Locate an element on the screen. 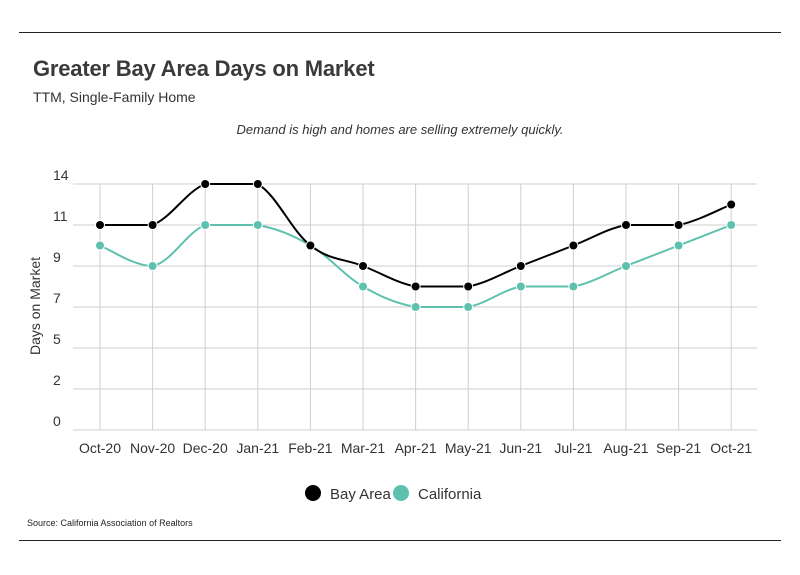 The image size is (800, 575). x-tick-label: Feb-21 is located at coordinates (310, 448).